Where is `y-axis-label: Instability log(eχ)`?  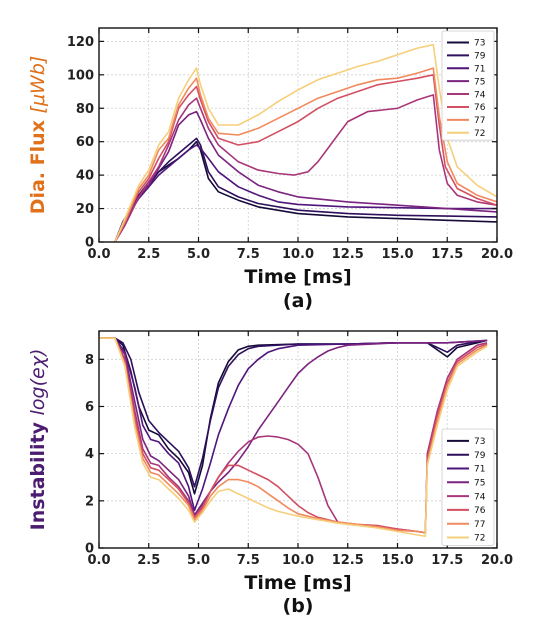 y-axis-label: Instability log(eχ) is located at coordinates (38, 440).